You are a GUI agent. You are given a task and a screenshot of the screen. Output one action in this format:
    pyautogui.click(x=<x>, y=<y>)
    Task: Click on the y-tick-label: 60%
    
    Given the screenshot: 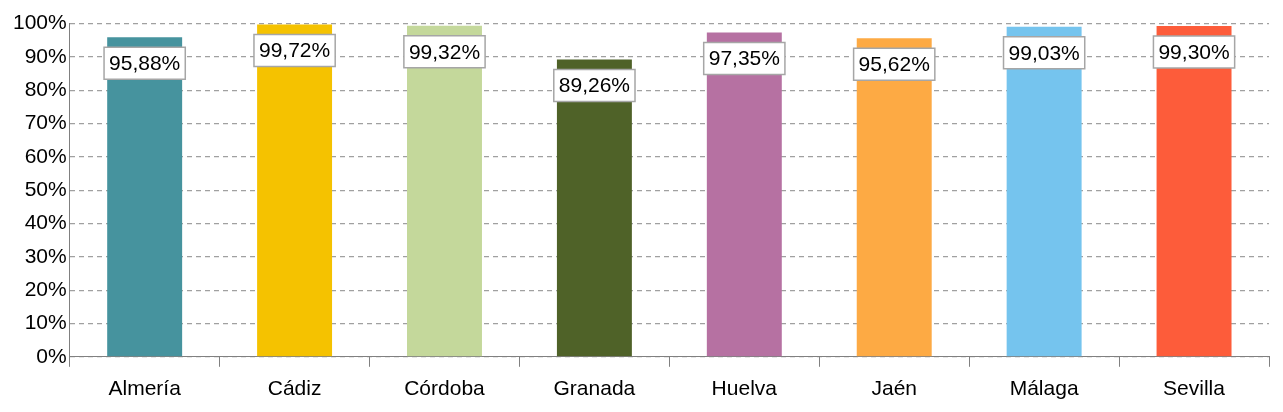 What is the action you would take?
    pyautogui.click(x=45, y=155)
    